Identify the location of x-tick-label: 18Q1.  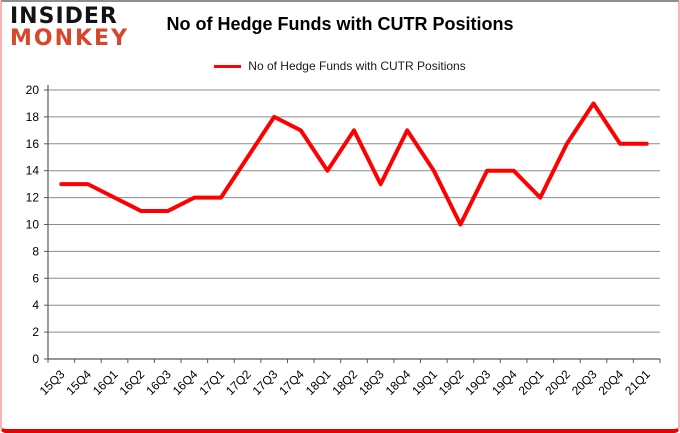
(318, 382).